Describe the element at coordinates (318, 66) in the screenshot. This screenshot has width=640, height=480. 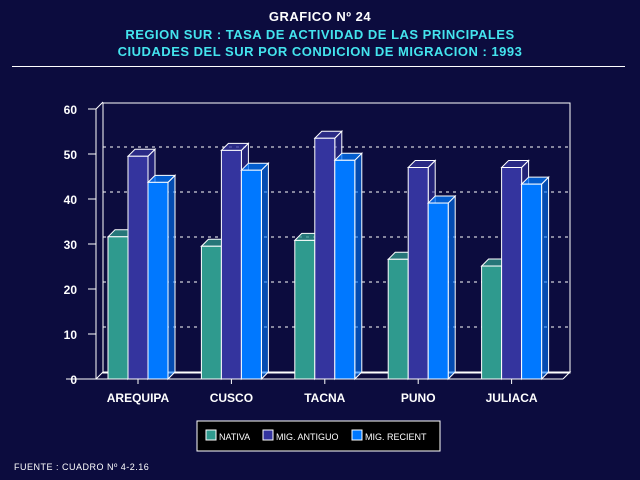
I see `title-divider` at that location.